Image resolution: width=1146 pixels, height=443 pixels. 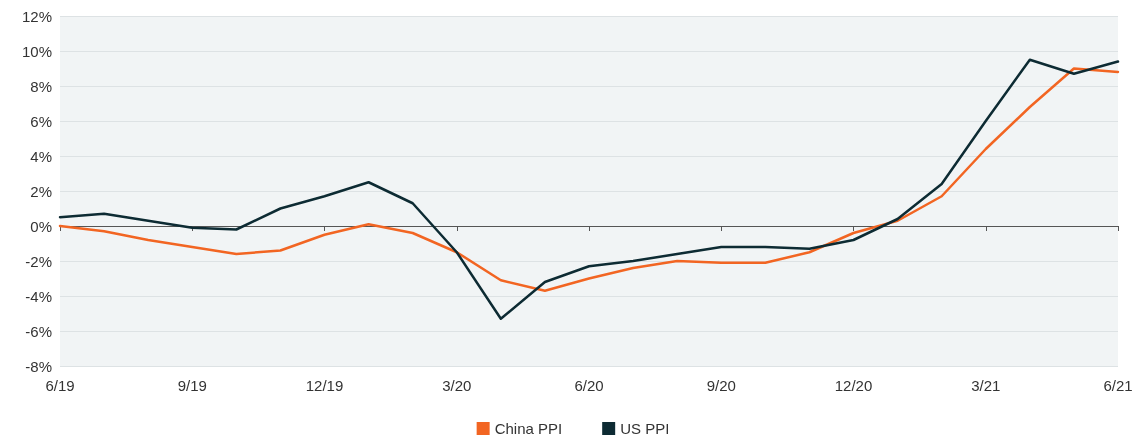 I want to click on y-tick-label: 8%, so click(x=41, y=86).